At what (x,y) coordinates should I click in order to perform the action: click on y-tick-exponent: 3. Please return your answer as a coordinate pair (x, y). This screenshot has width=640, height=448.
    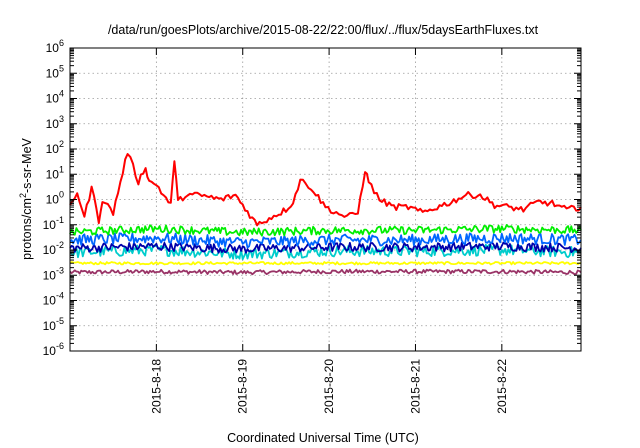
    Looking at the image, I should click on (61, 119).